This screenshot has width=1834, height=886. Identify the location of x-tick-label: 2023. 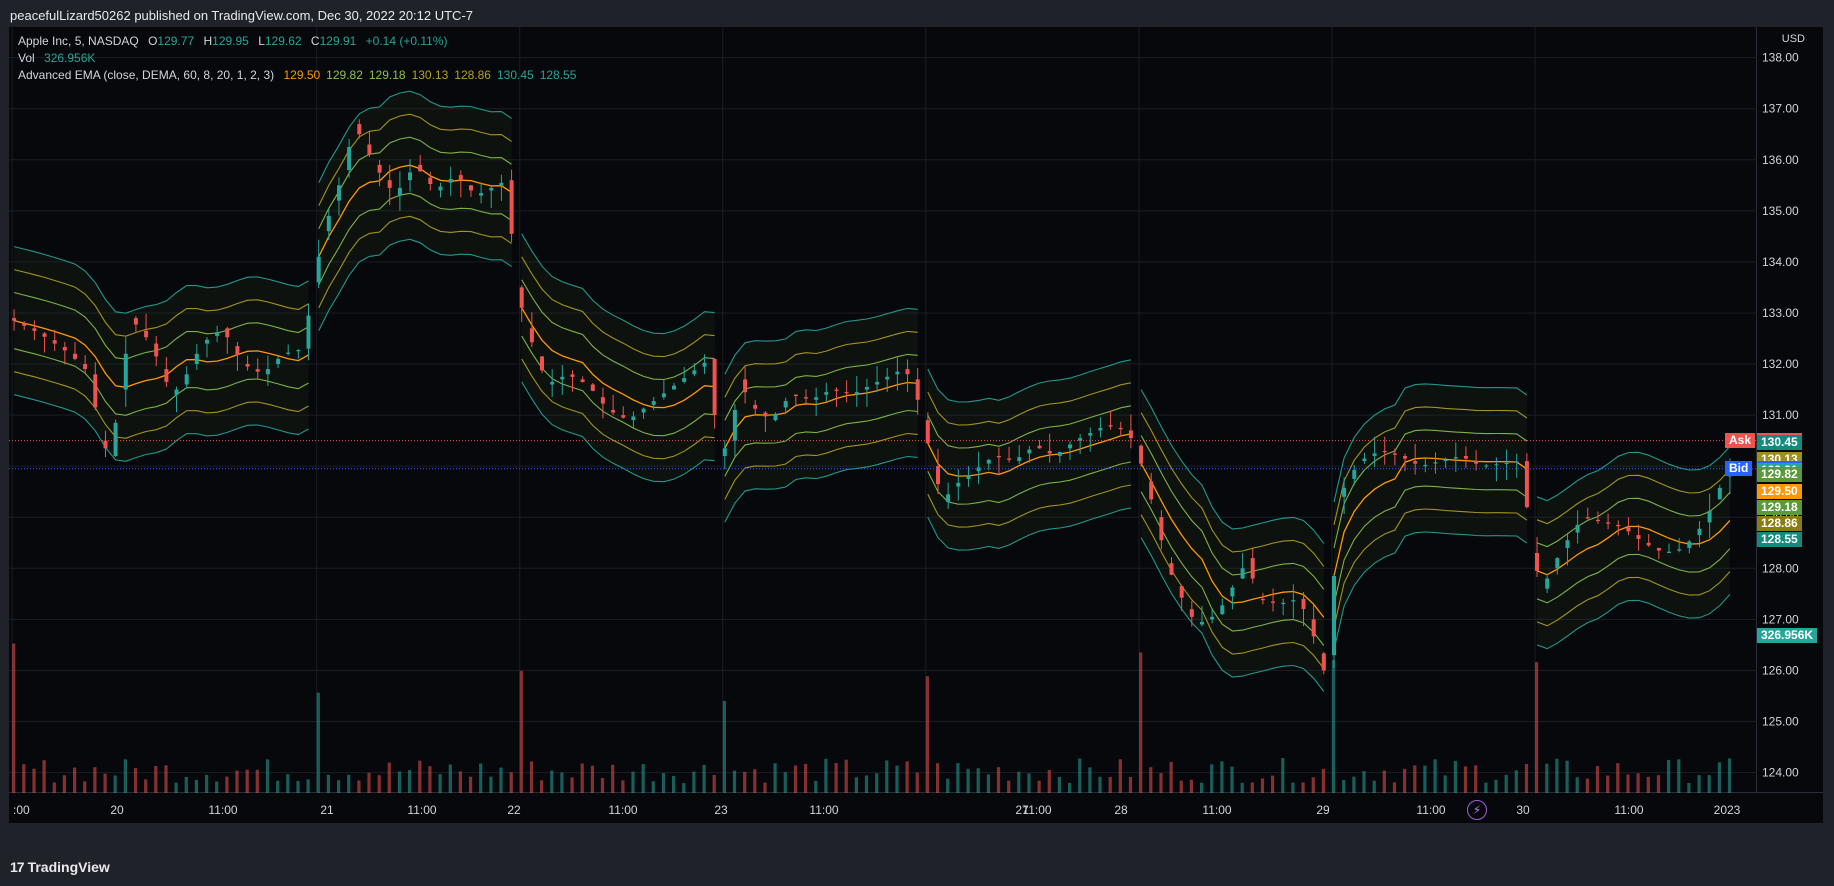
(1727, 810).